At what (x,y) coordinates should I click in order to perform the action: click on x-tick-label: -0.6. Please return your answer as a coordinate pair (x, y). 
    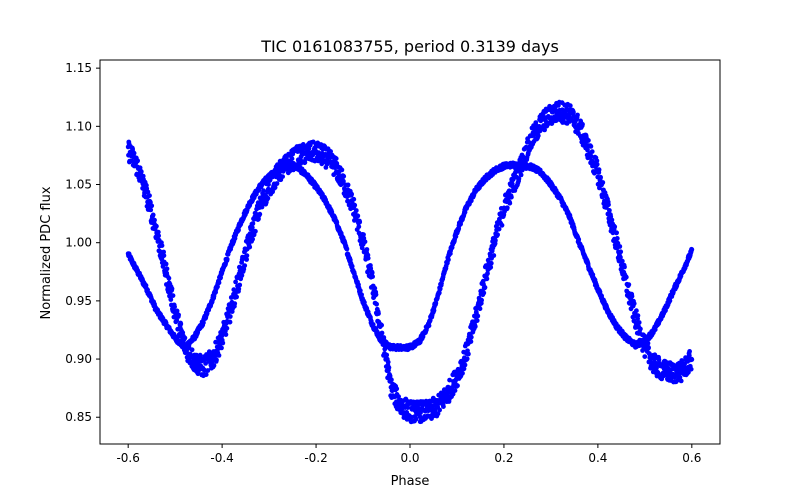
    Looking at the image, I should click on (127, 458).